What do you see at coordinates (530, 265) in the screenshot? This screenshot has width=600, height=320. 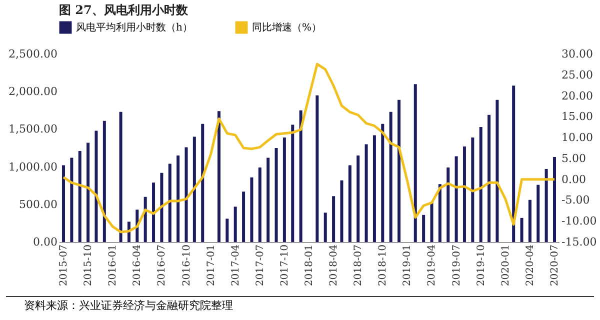 I see `x-tick-label: 2020-04` at bounding box center [530, 265].